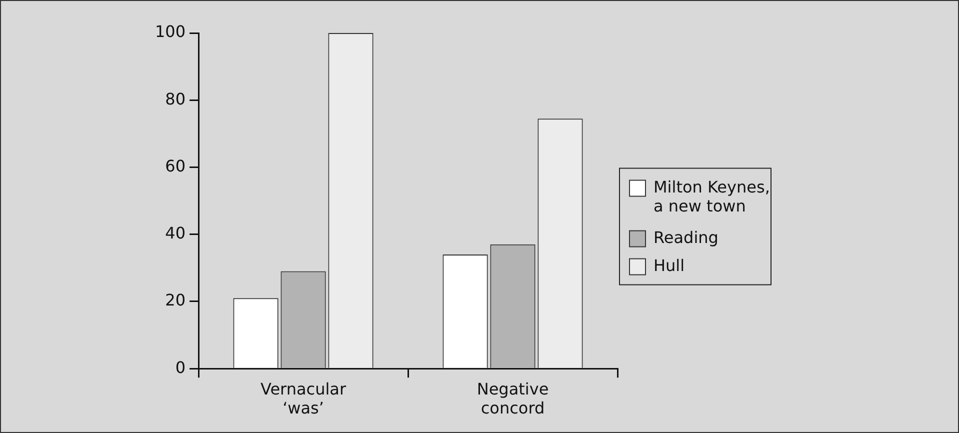 This screenshot has width=959, height=433. I want to click on y-tick-label: 60, so click(175, 166).